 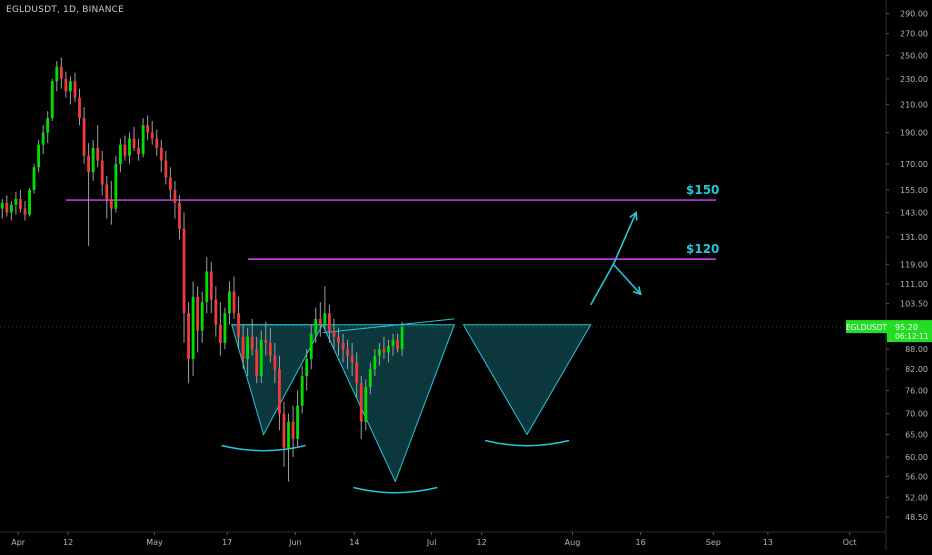 What do you see at coordinates (914, 14) in the screenshot?
I see `y-tick-label: 290.00` at bounding box center [914, 14].